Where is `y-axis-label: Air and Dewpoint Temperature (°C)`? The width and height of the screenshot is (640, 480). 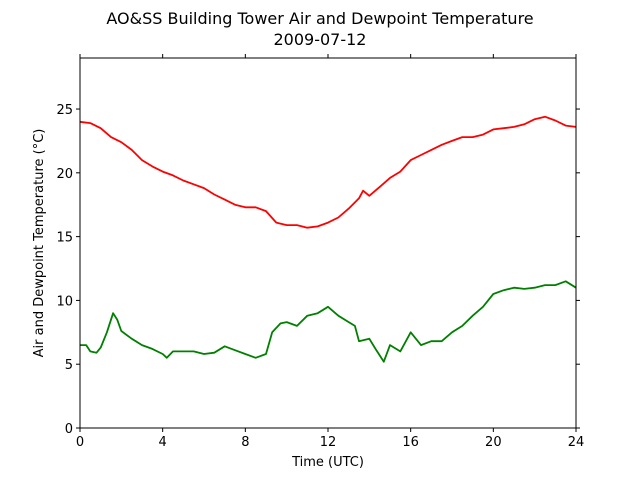 y-axis-label: Air and Dewpoint Temperature (°C) is located at coordinates (39, 243).